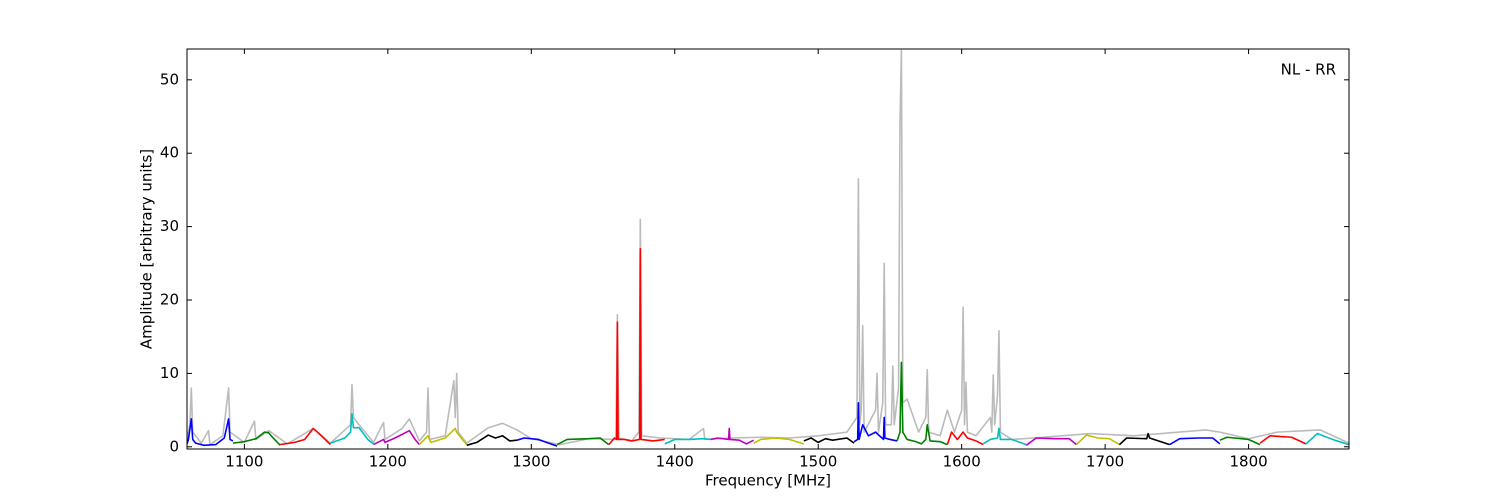 This screenshot has width=1500, height=500. I want to click on annotation: NL - RR, so click(1308, 70).